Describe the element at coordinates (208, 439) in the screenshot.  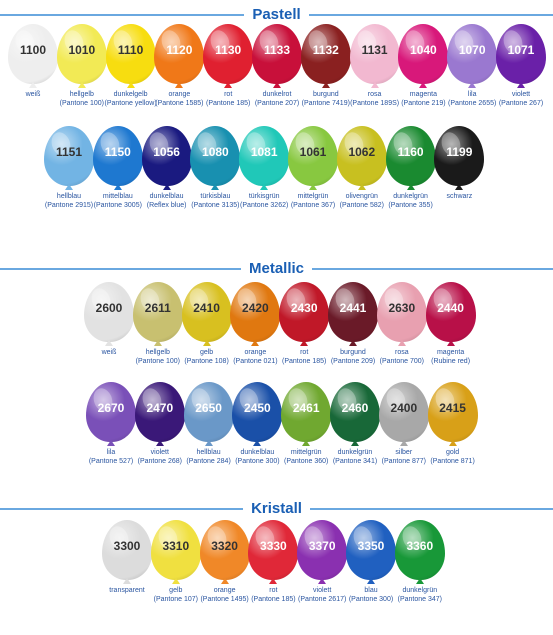
I see `balloon-item-2650: 2650 hellblau (Pantone 284)` at that location.